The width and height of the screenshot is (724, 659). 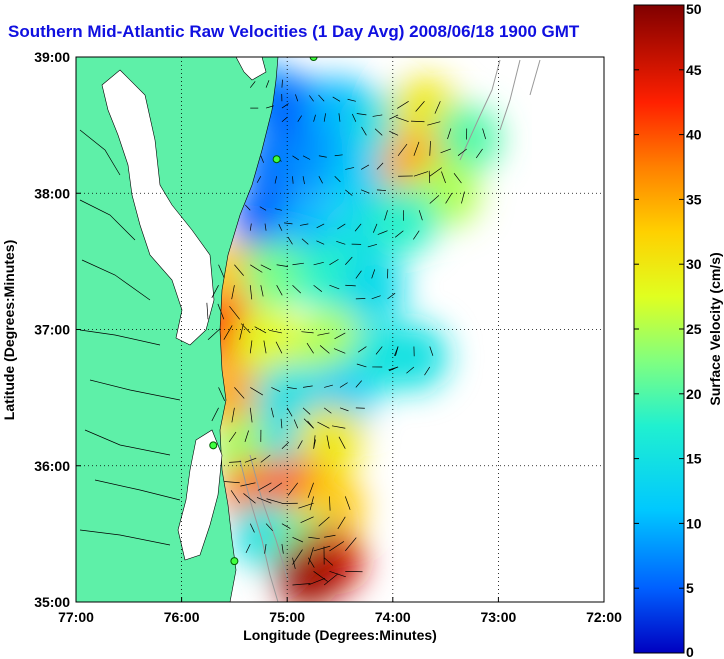 What do you see at coordinates (340, 611) in the screenshot?
I see `x-axis: 77:00 76:00 75:00 74:00 73:00 72:00` at bounding box center [340, 611].